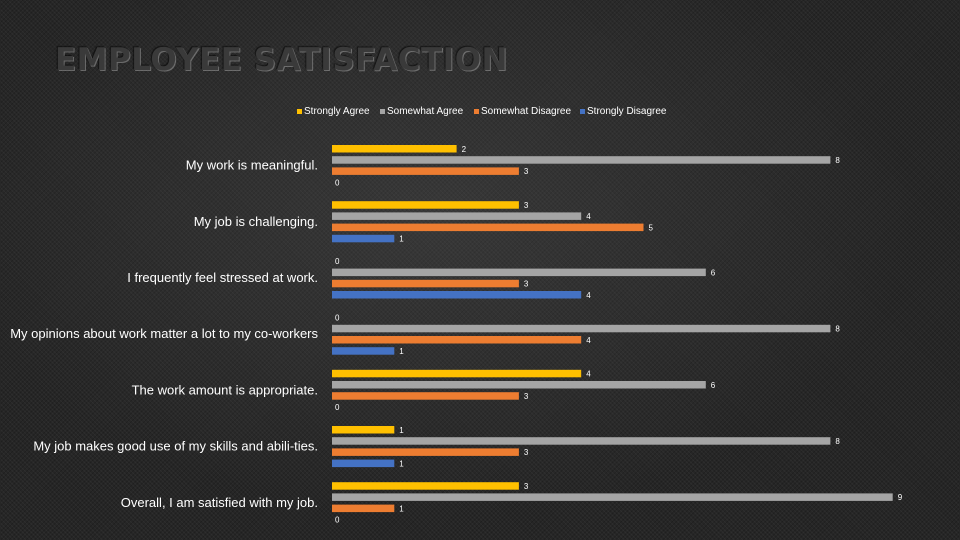 This screenshot has height=540, width=960. What do you see at coordinates (401, 430) in the screenshot?
I see `data-label-strongly-agree-6: 1` at bounding box center [401, 430].